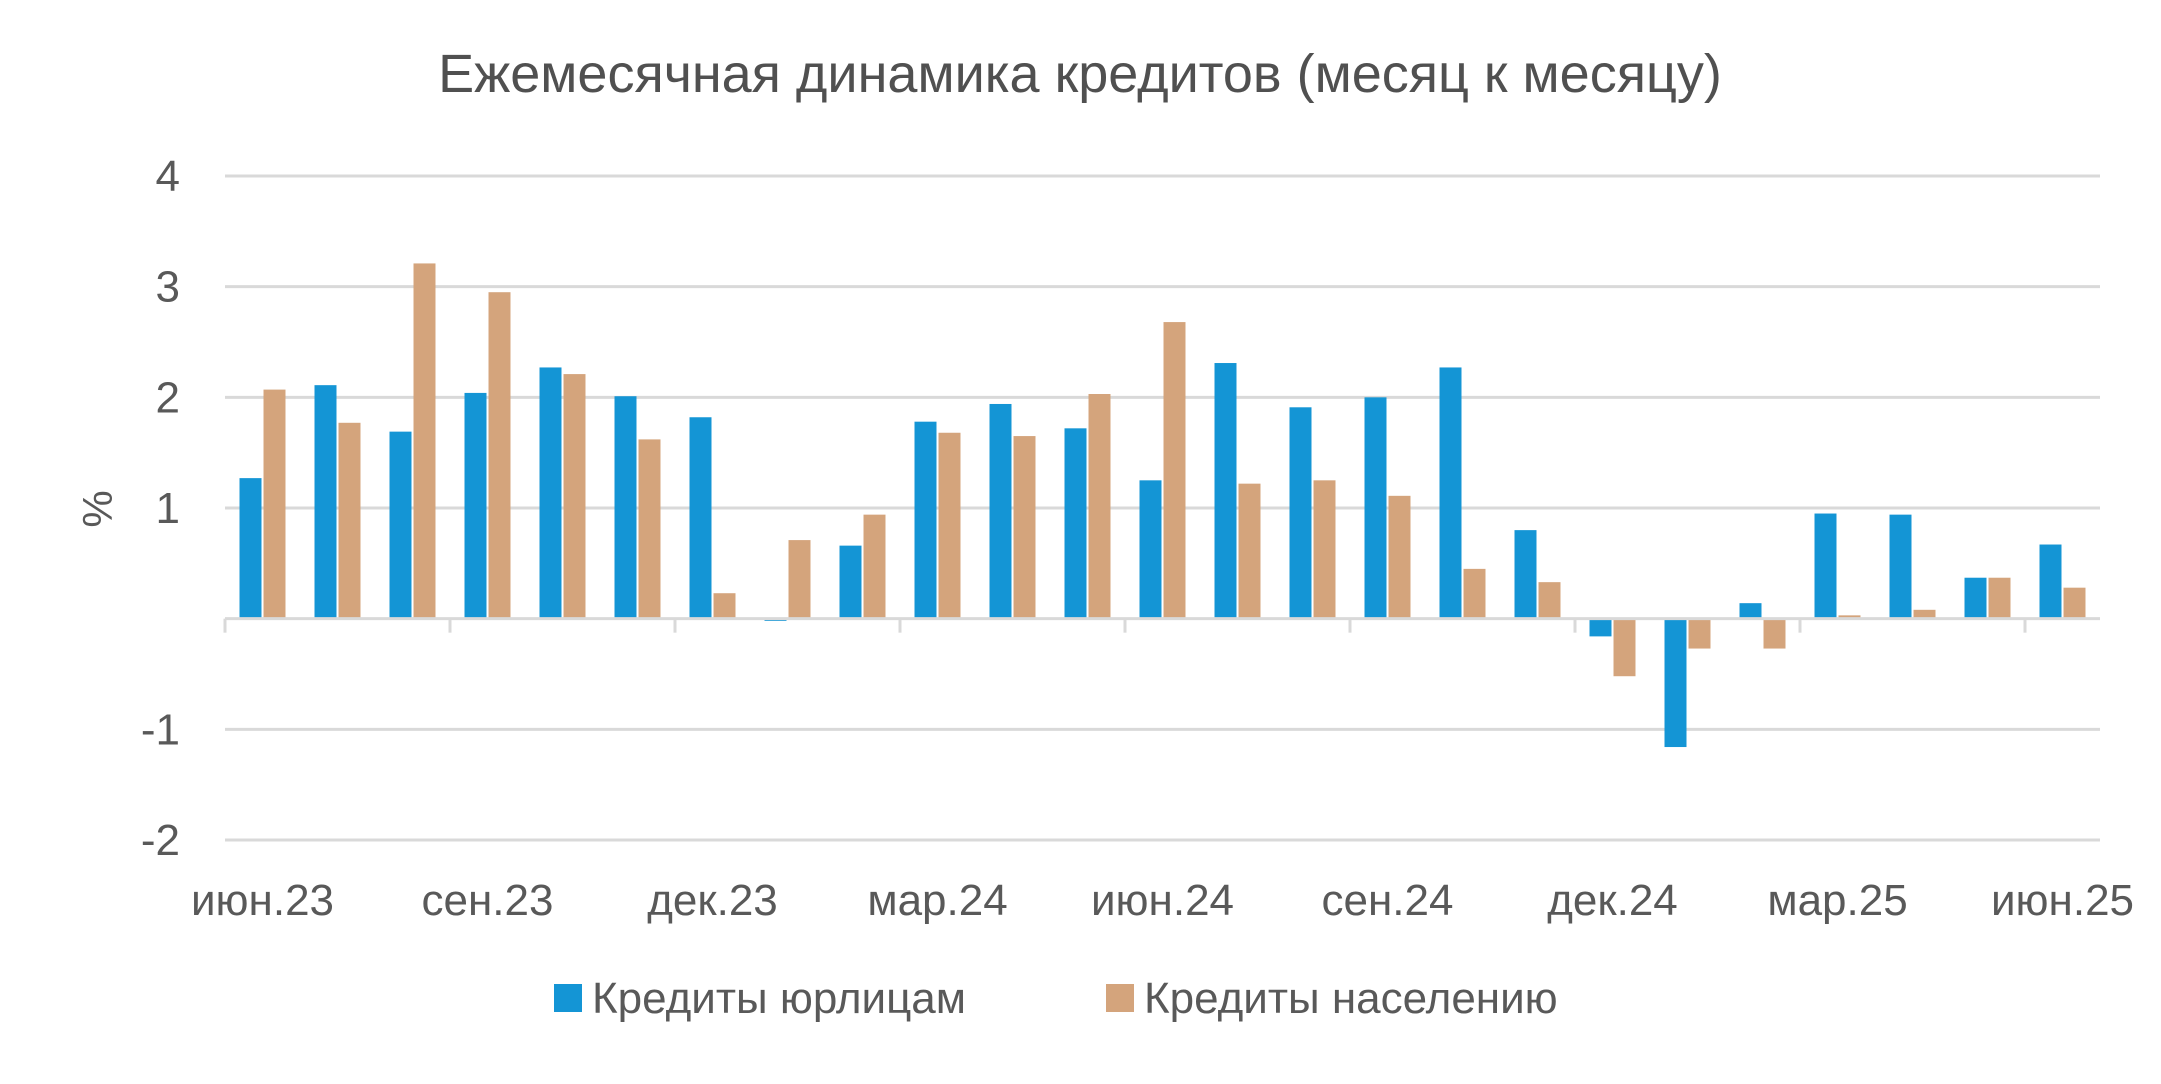 Image resolution: width=2161 pixels, height=1084 pixels. Describe the element at coordinates (160, 729) in the screenshot. I see `y-tick-label: -1` at that location.